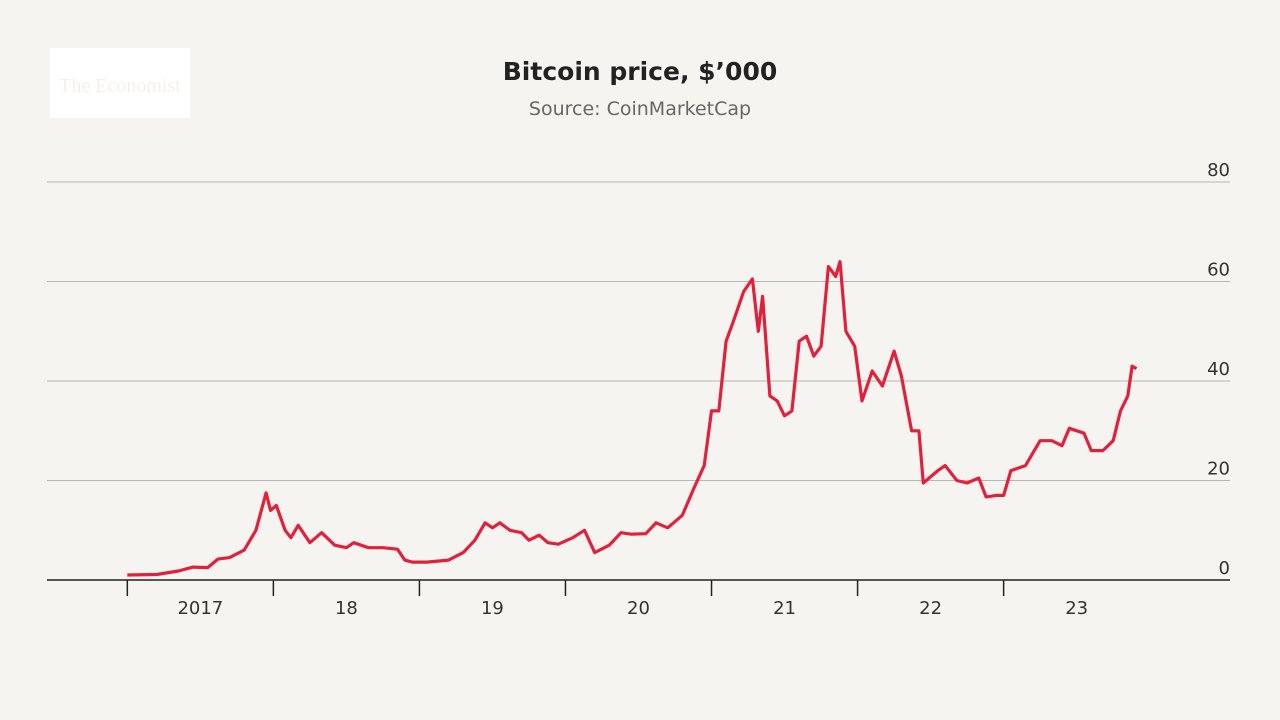  I want to click on y-tick-label: 0, so click(1224, 568).